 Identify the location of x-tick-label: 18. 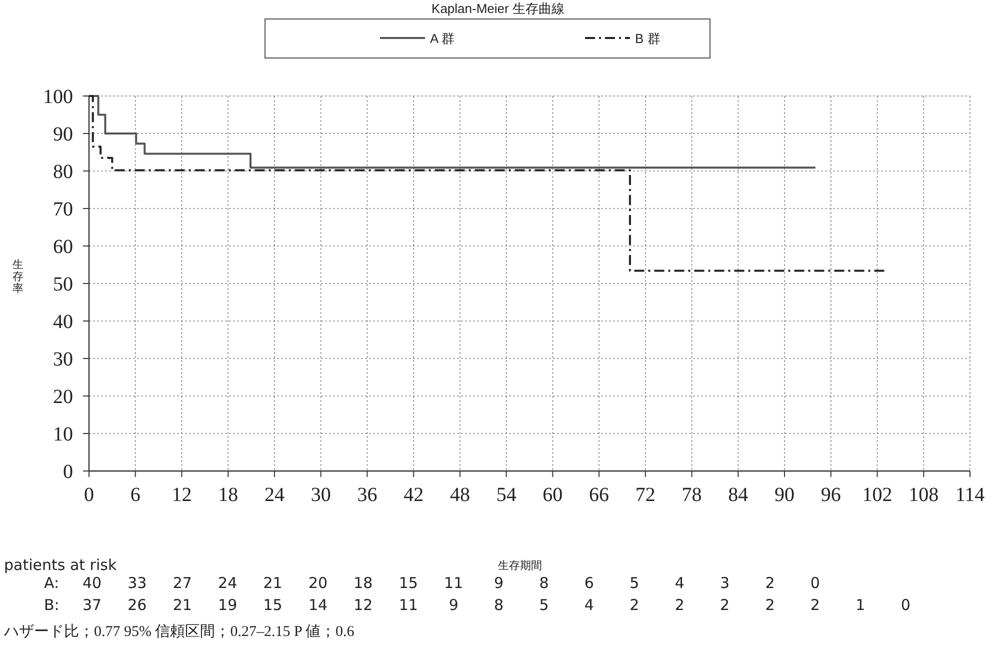
(228, 495).